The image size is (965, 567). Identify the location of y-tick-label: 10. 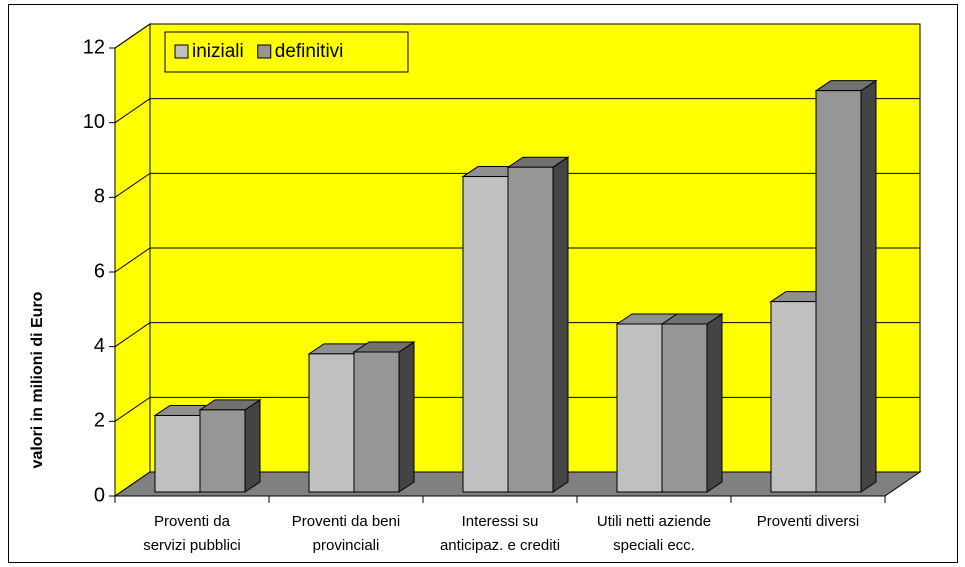
(94, 122).